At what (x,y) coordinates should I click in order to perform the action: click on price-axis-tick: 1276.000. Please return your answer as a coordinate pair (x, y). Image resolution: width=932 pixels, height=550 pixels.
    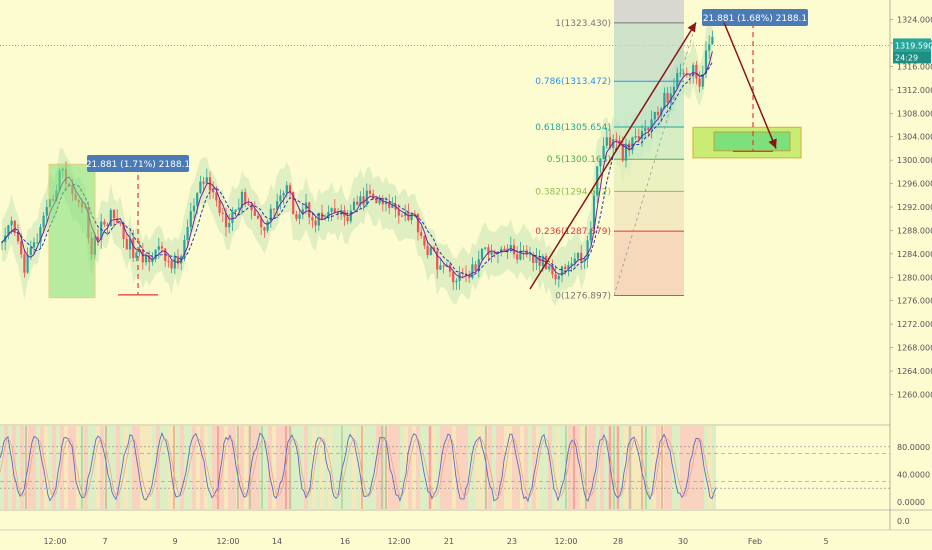
    Looking at the image, I should click on (914, 301).